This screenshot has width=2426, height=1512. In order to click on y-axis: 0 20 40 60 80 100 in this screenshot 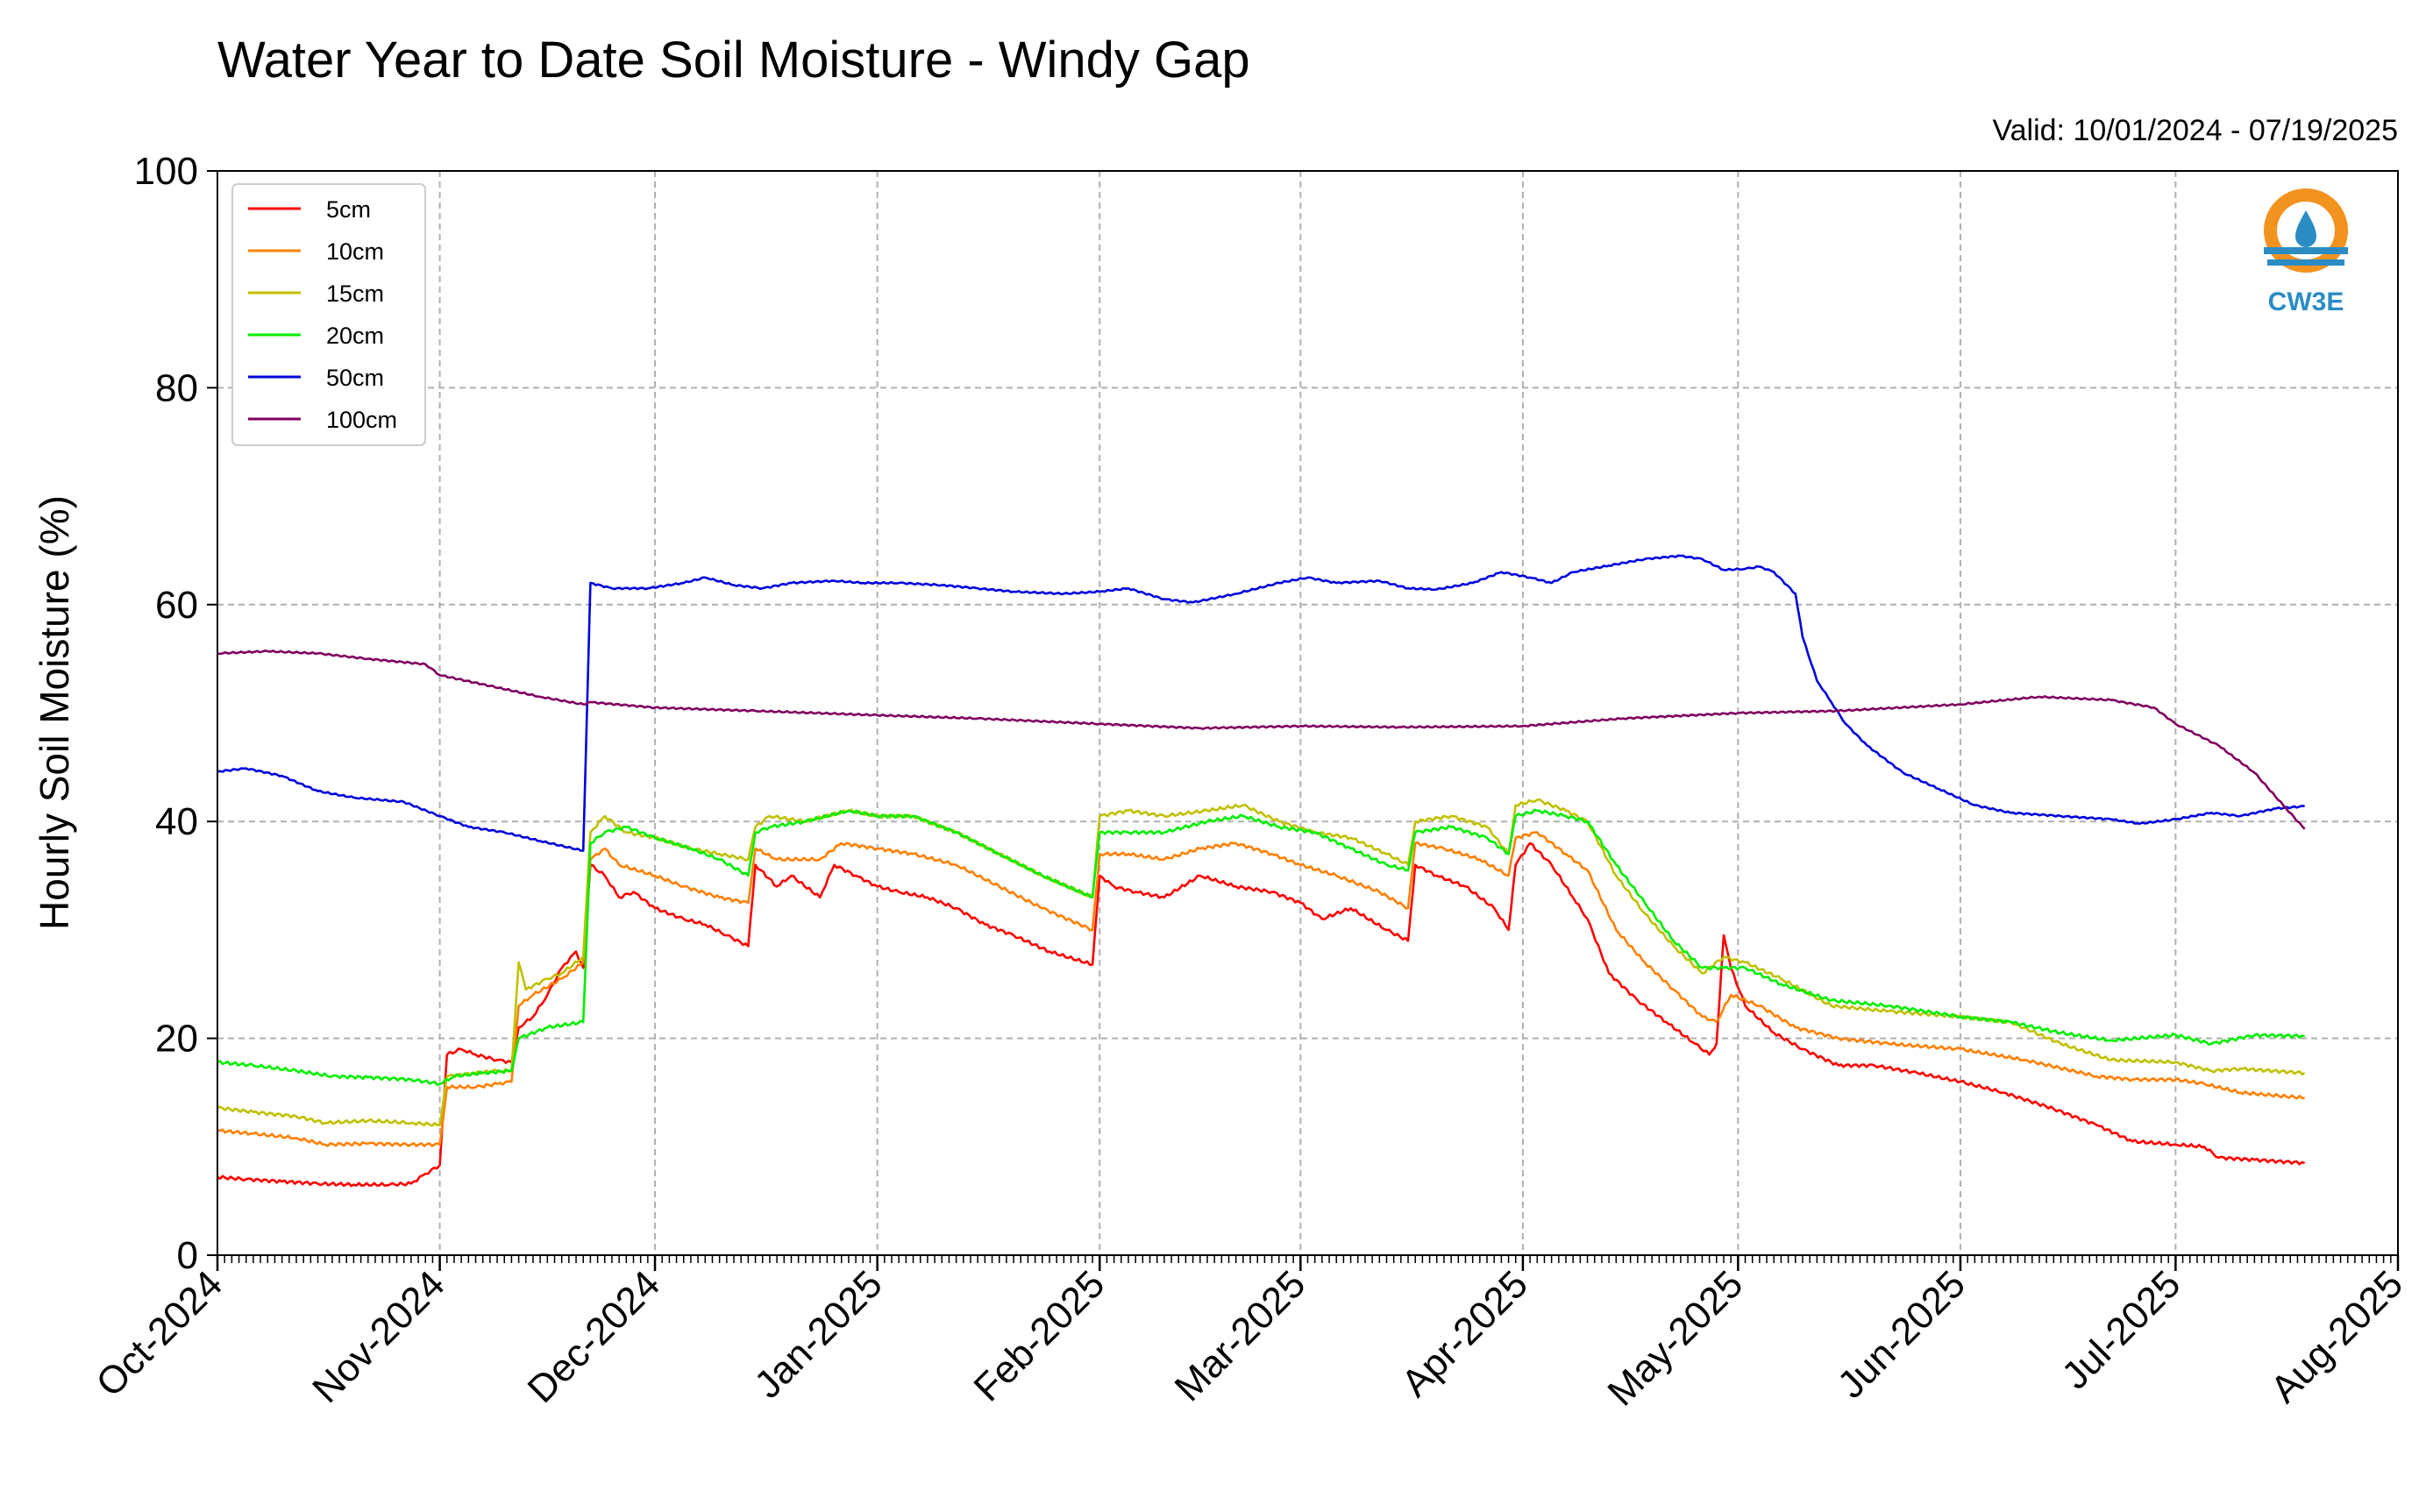, I will do `click(175, 713)`.